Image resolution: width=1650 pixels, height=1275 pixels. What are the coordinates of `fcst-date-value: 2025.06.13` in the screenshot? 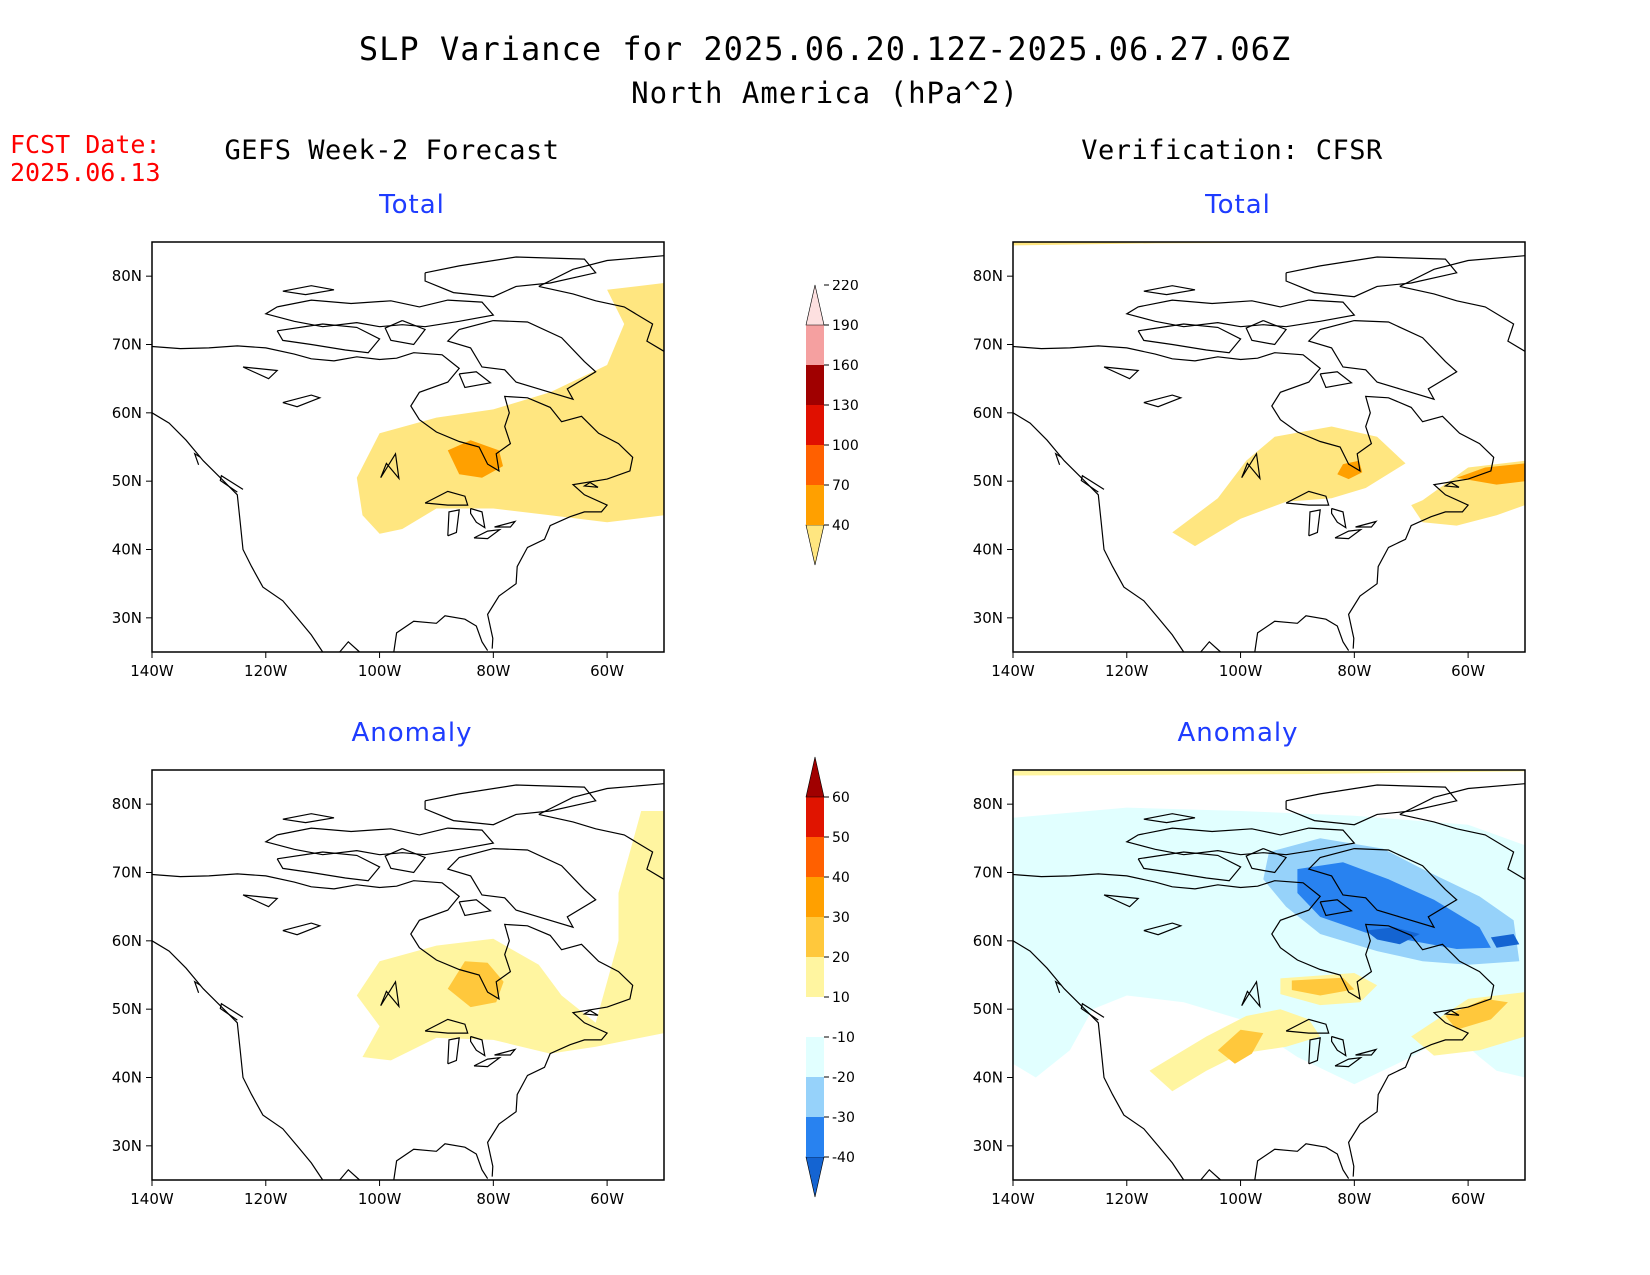 It's located at (85, 172).